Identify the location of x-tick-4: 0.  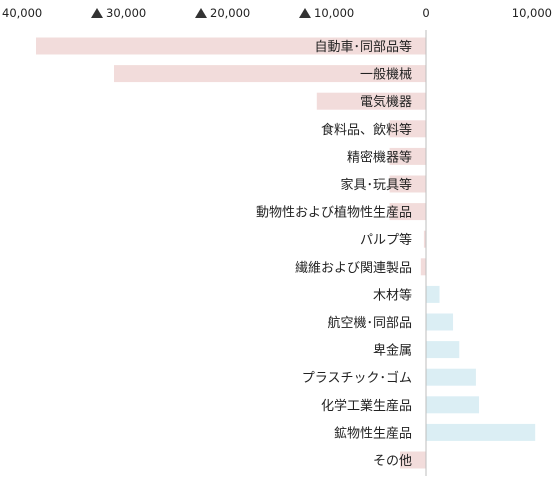
(425, 13).